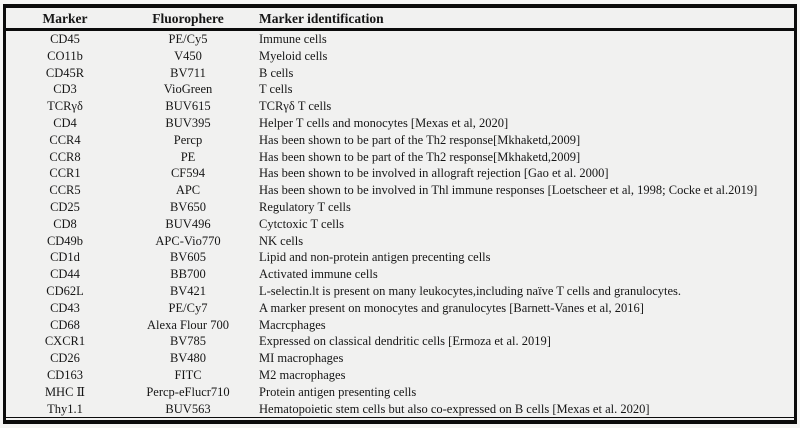 This screenshot has height=428, width=800. What do you see at coordinates (65, 274) in the screenshot?
I see `marker-cell: CD44` at bounding box center [65, 274].